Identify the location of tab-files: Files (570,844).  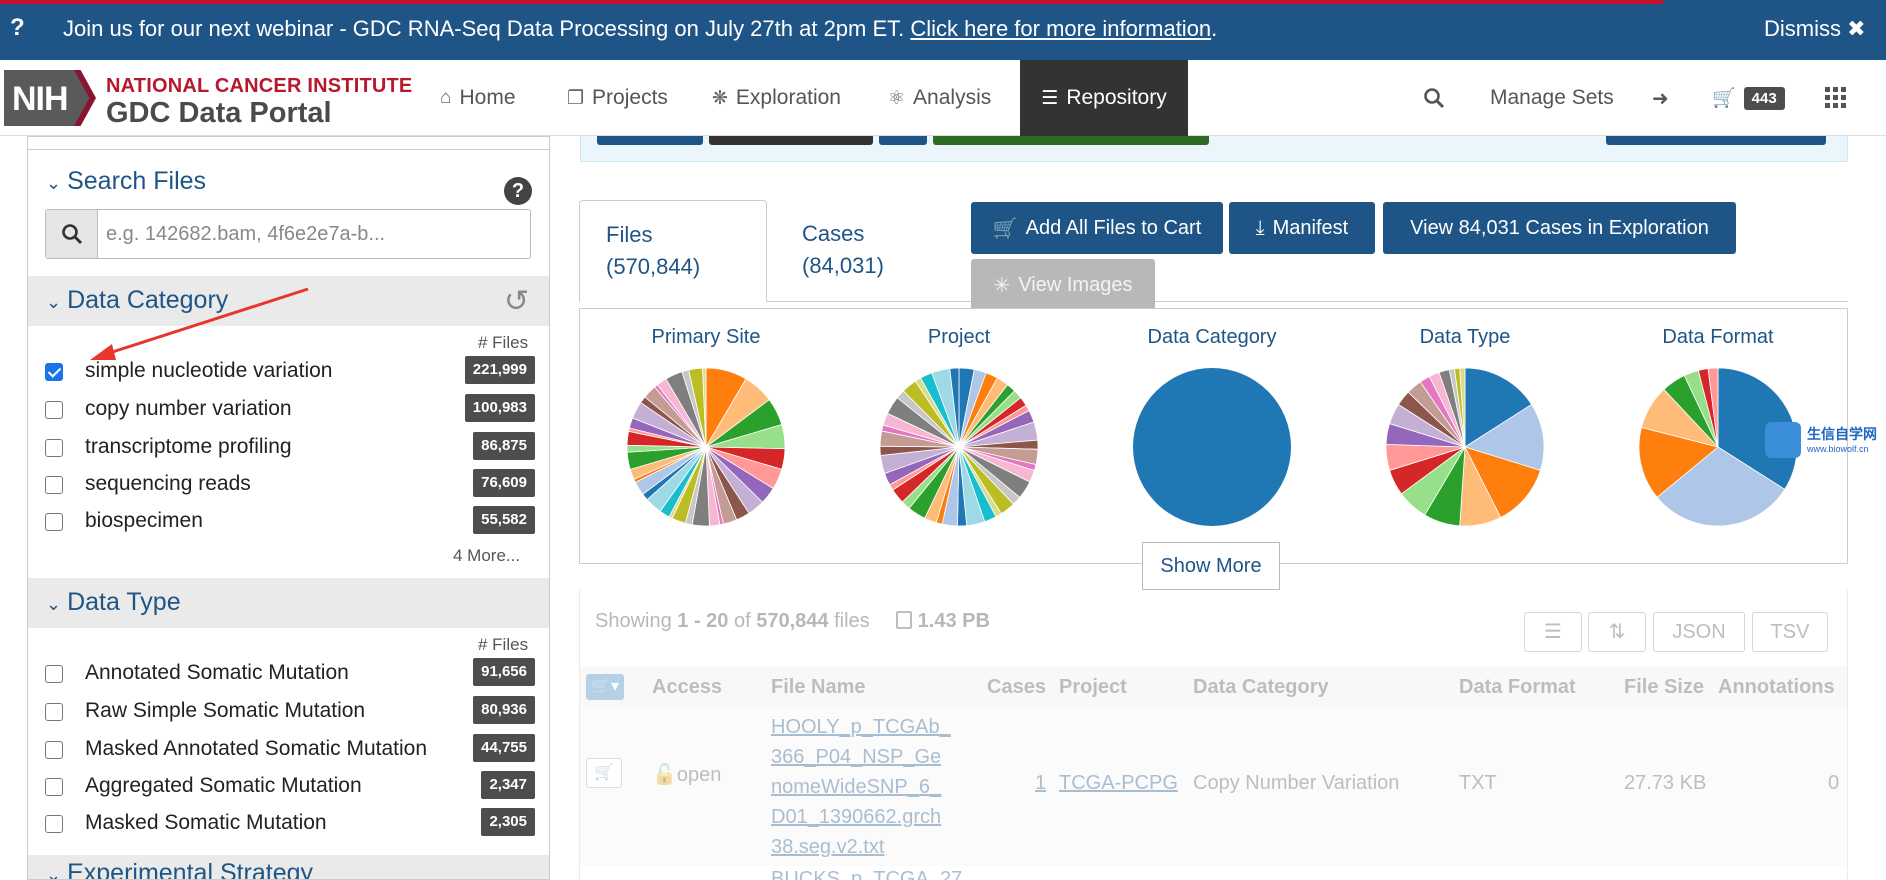
(673, 251).